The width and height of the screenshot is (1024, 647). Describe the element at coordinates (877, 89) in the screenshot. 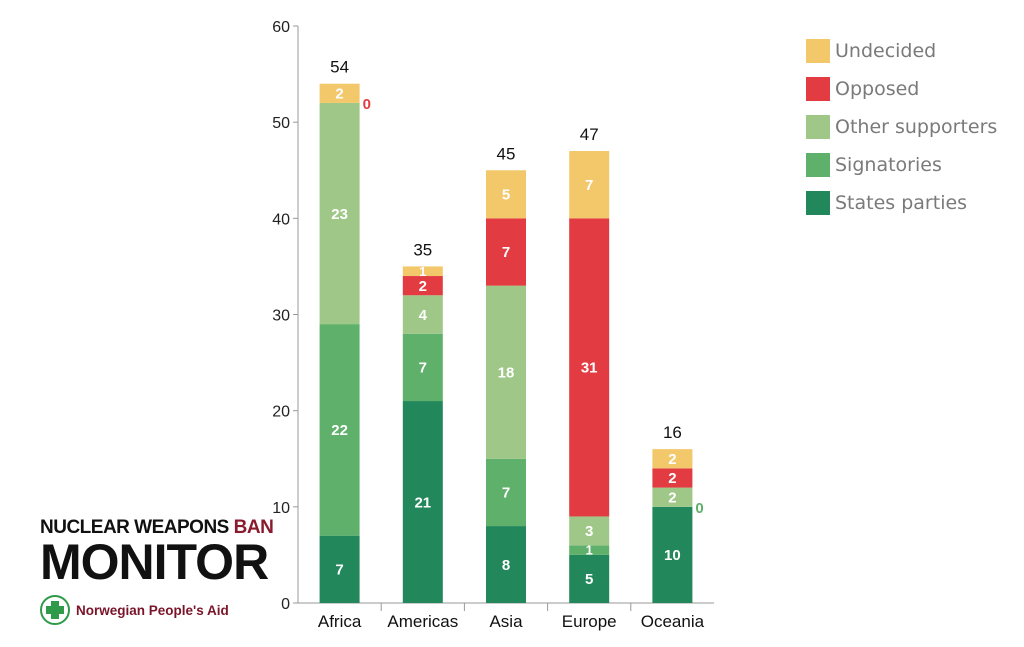

I see `legend-label: Opposed` at that location.